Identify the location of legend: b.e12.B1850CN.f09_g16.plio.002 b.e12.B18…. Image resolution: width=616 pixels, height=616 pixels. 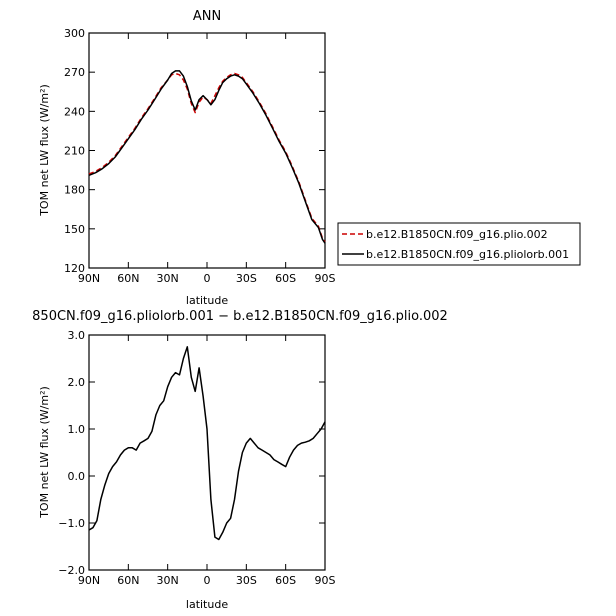
(459, 244).